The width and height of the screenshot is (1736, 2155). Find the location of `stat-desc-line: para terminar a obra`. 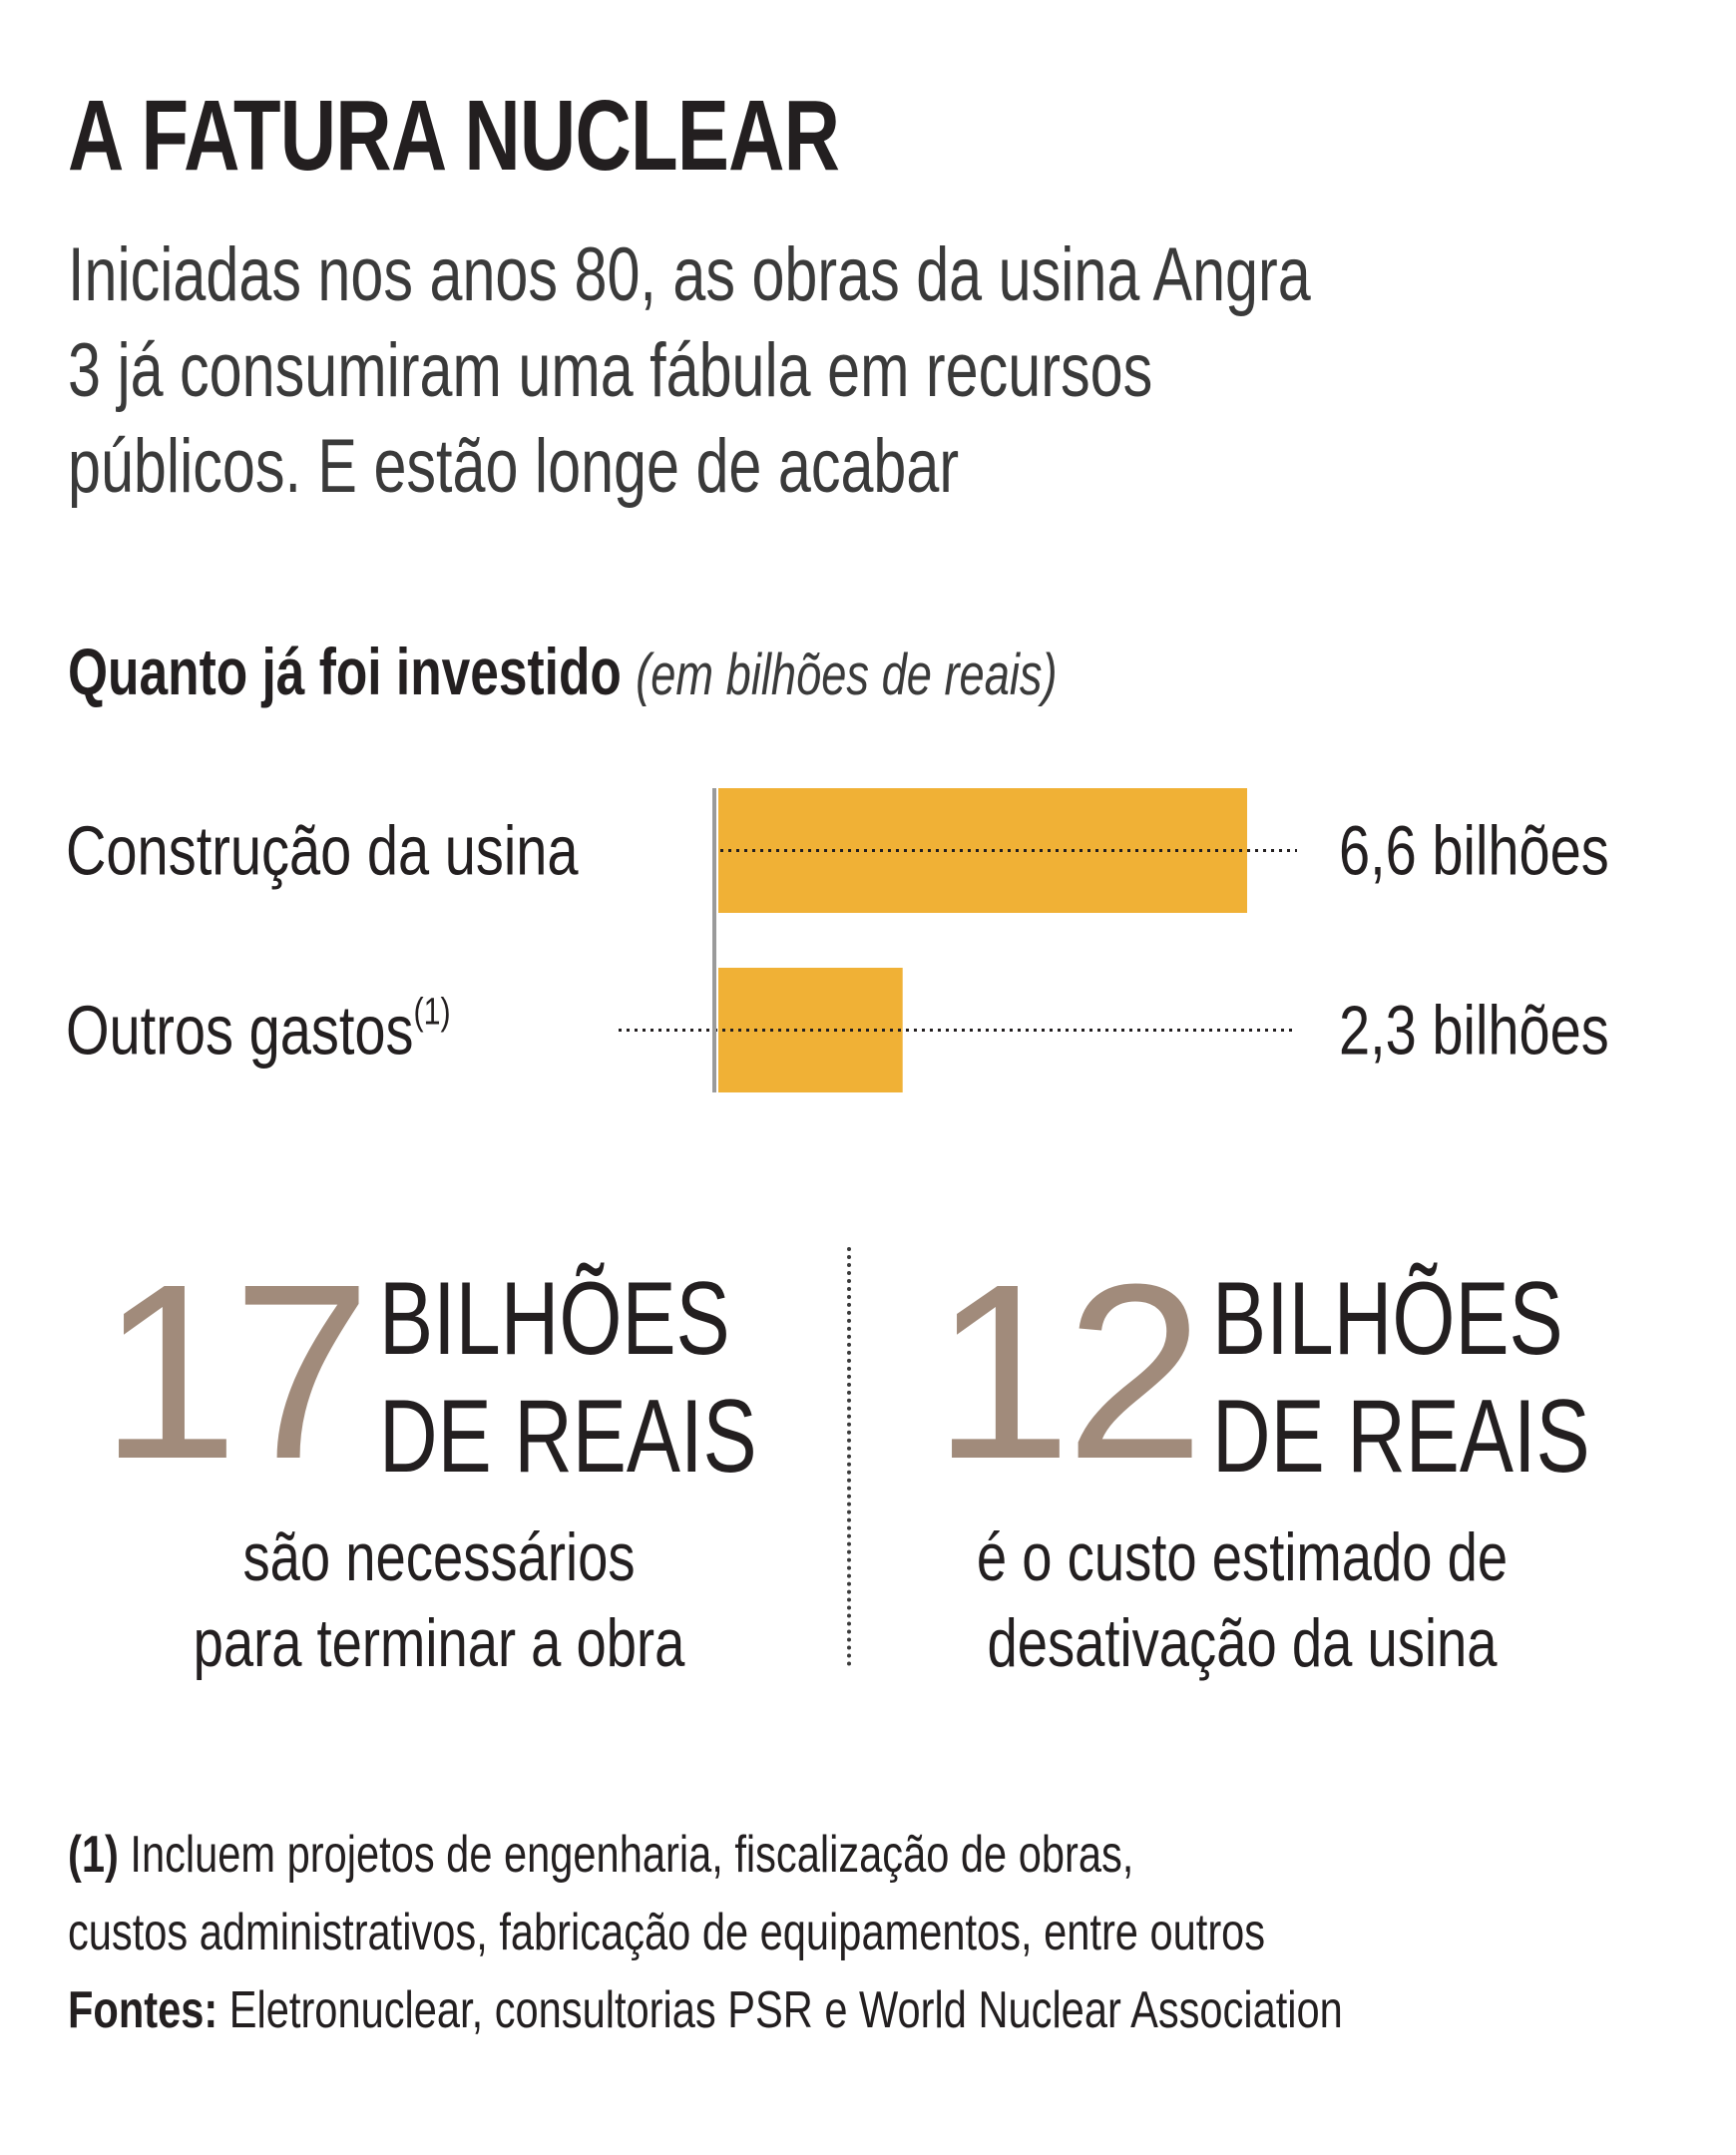

stat-desc-line: para terminar a obra is located at coordinates (439, 1643).